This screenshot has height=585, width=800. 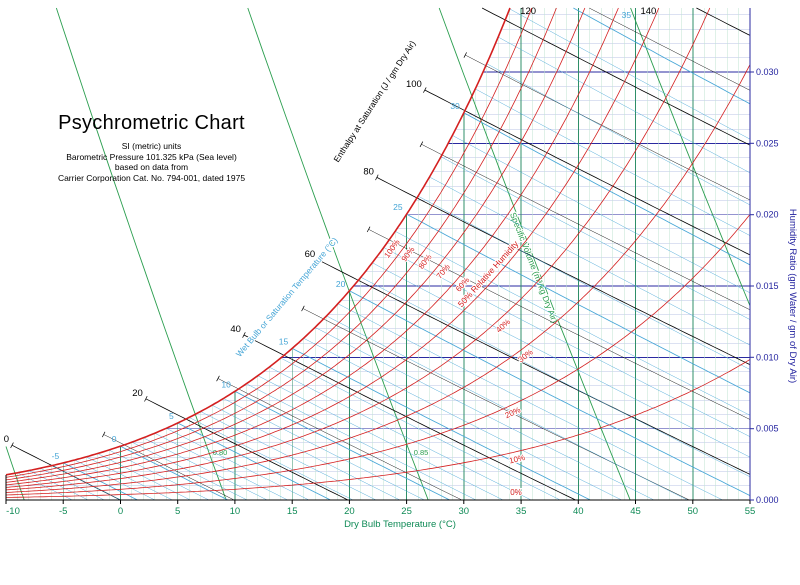 What do you see at coordinates (488, 273) in the screenshot?
I see `rh-label-50: 50% Relative Humidity` at bounding box center [488, 273].